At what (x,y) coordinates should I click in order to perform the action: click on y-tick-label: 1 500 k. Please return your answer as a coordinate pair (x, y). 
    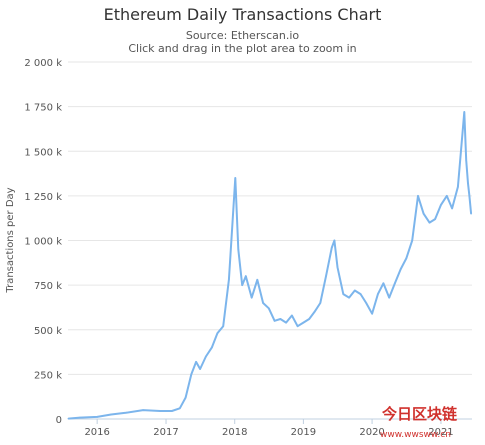
    Looking at the image, I should click on (43, 152).